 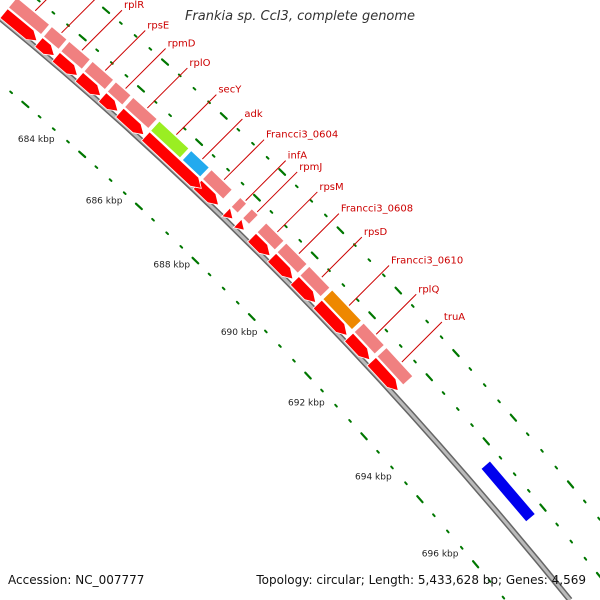 I want to click on gene-label: rpsE, so click(x=158, y=25).